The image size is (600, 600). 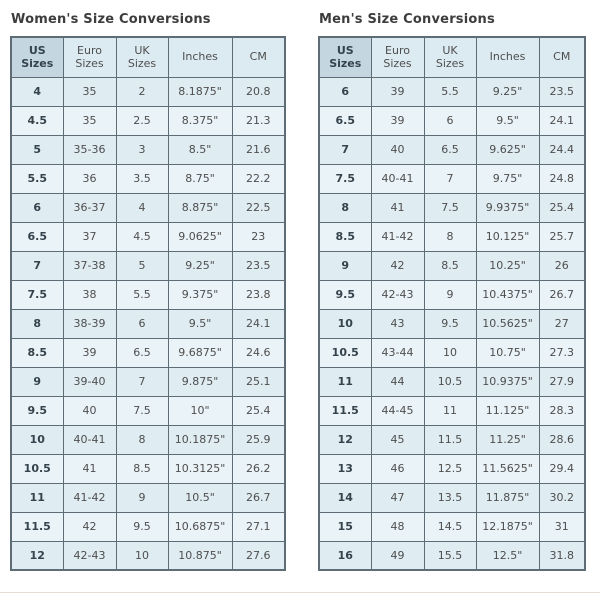 I want to click on table-row: 6 39 5.5 9.25" 23.5, so click(x=452, y=91).